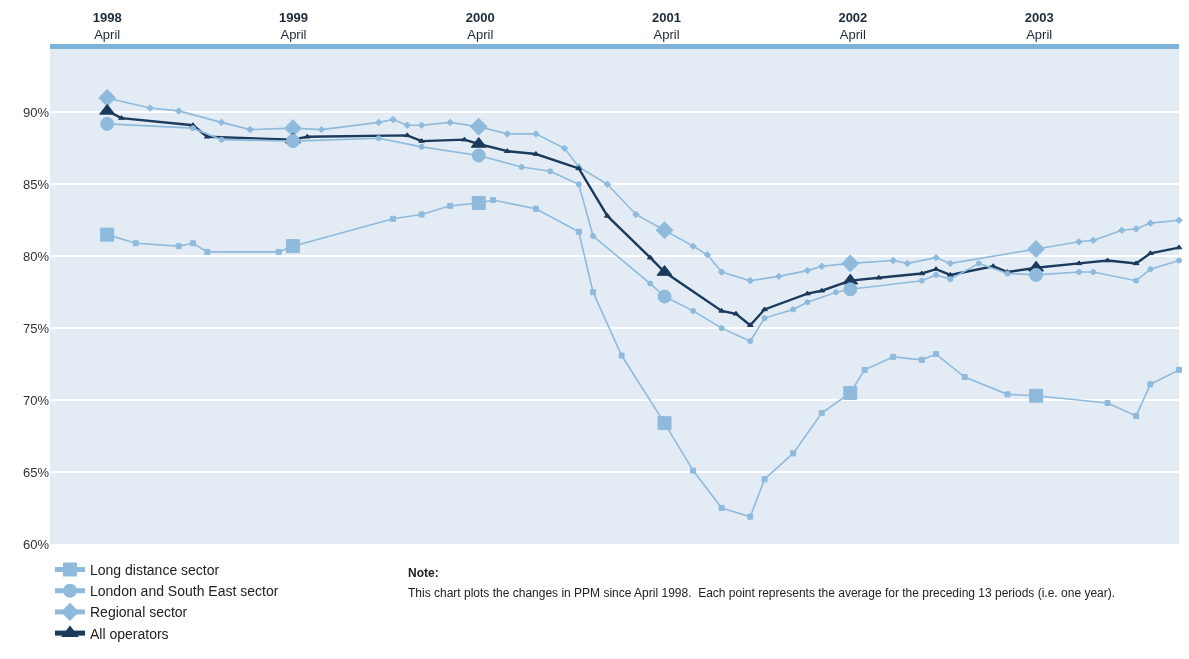  I want to click on y-tick-label: 60%, so click(36, 544).